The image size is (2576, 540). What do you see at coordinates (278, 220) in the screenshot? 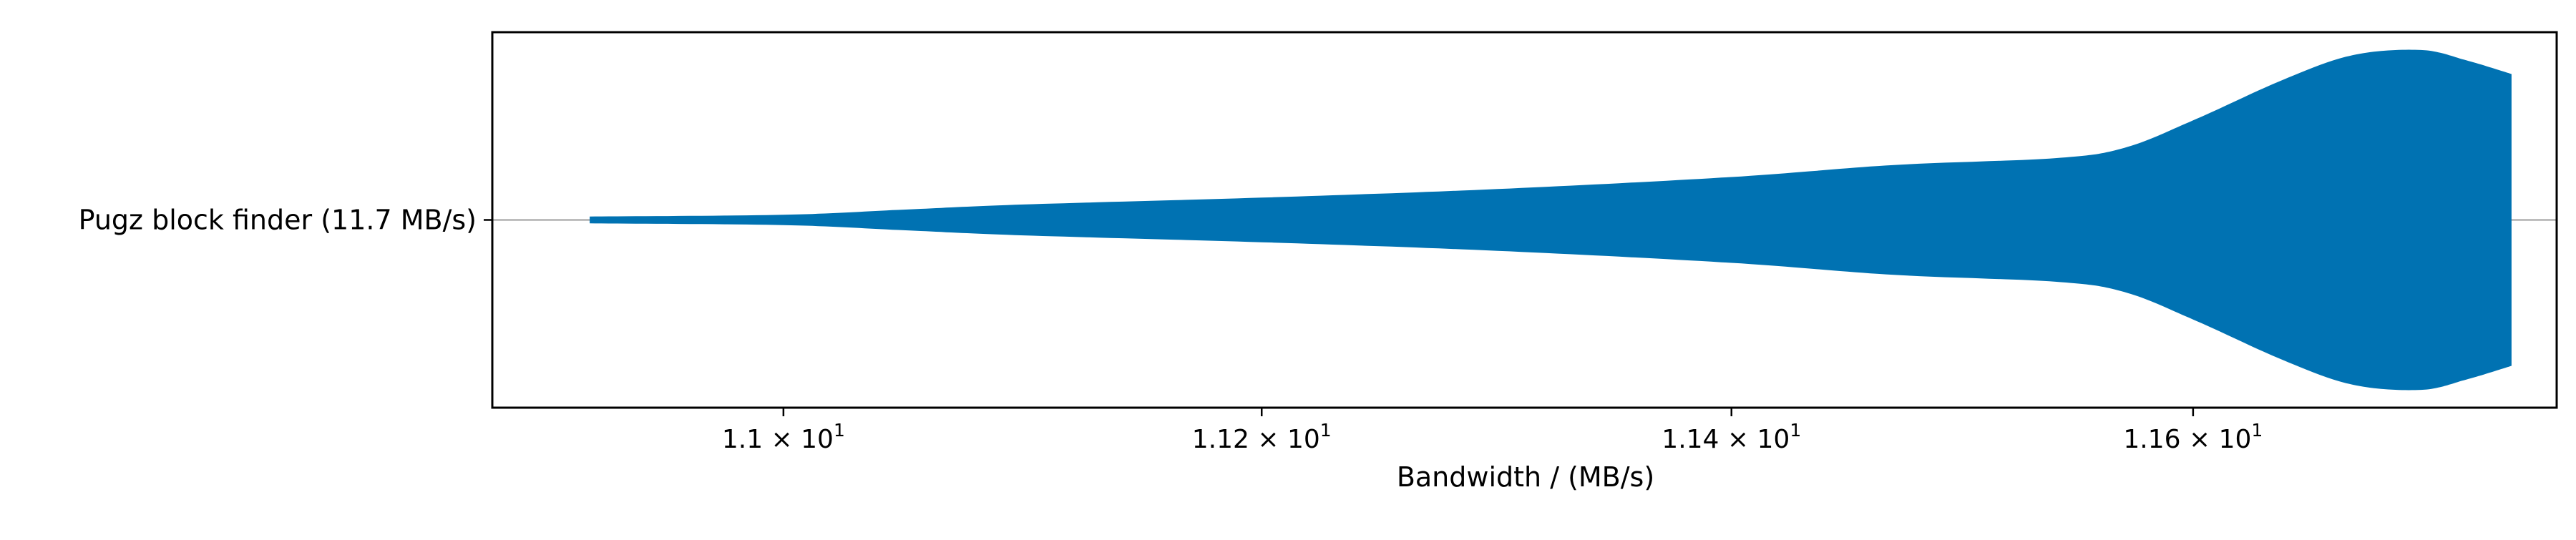
I see `category-label-0: Pugz block finder (11.7 MB/s)` at bounding box center [278, 220].